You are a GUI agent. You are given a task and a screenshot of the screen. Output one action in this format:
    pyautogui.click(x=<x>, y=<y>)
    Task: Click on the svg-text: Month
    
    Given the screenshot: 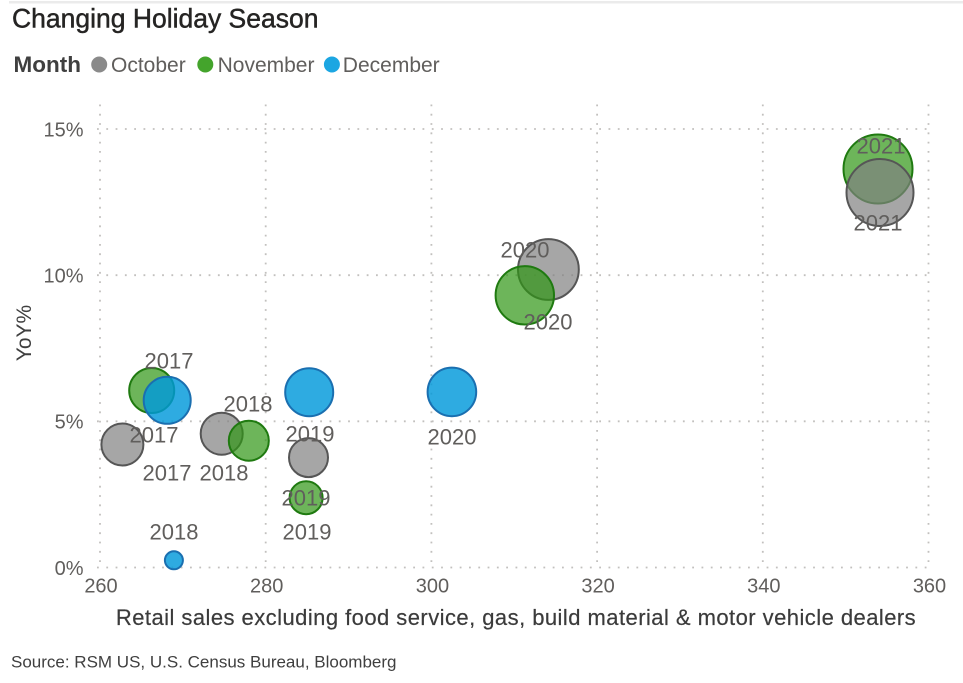 What is the action you would take?
    pyautogui.click(x=47, y=64)
    